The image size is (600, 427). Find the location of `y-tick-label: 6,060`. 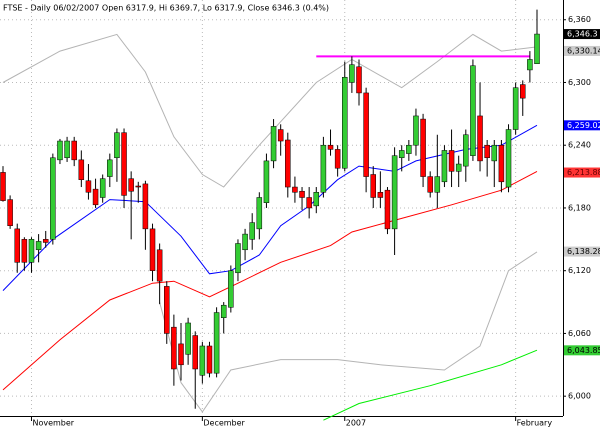

y-tick-label: 6,060 is located at coordinates (579, 333).